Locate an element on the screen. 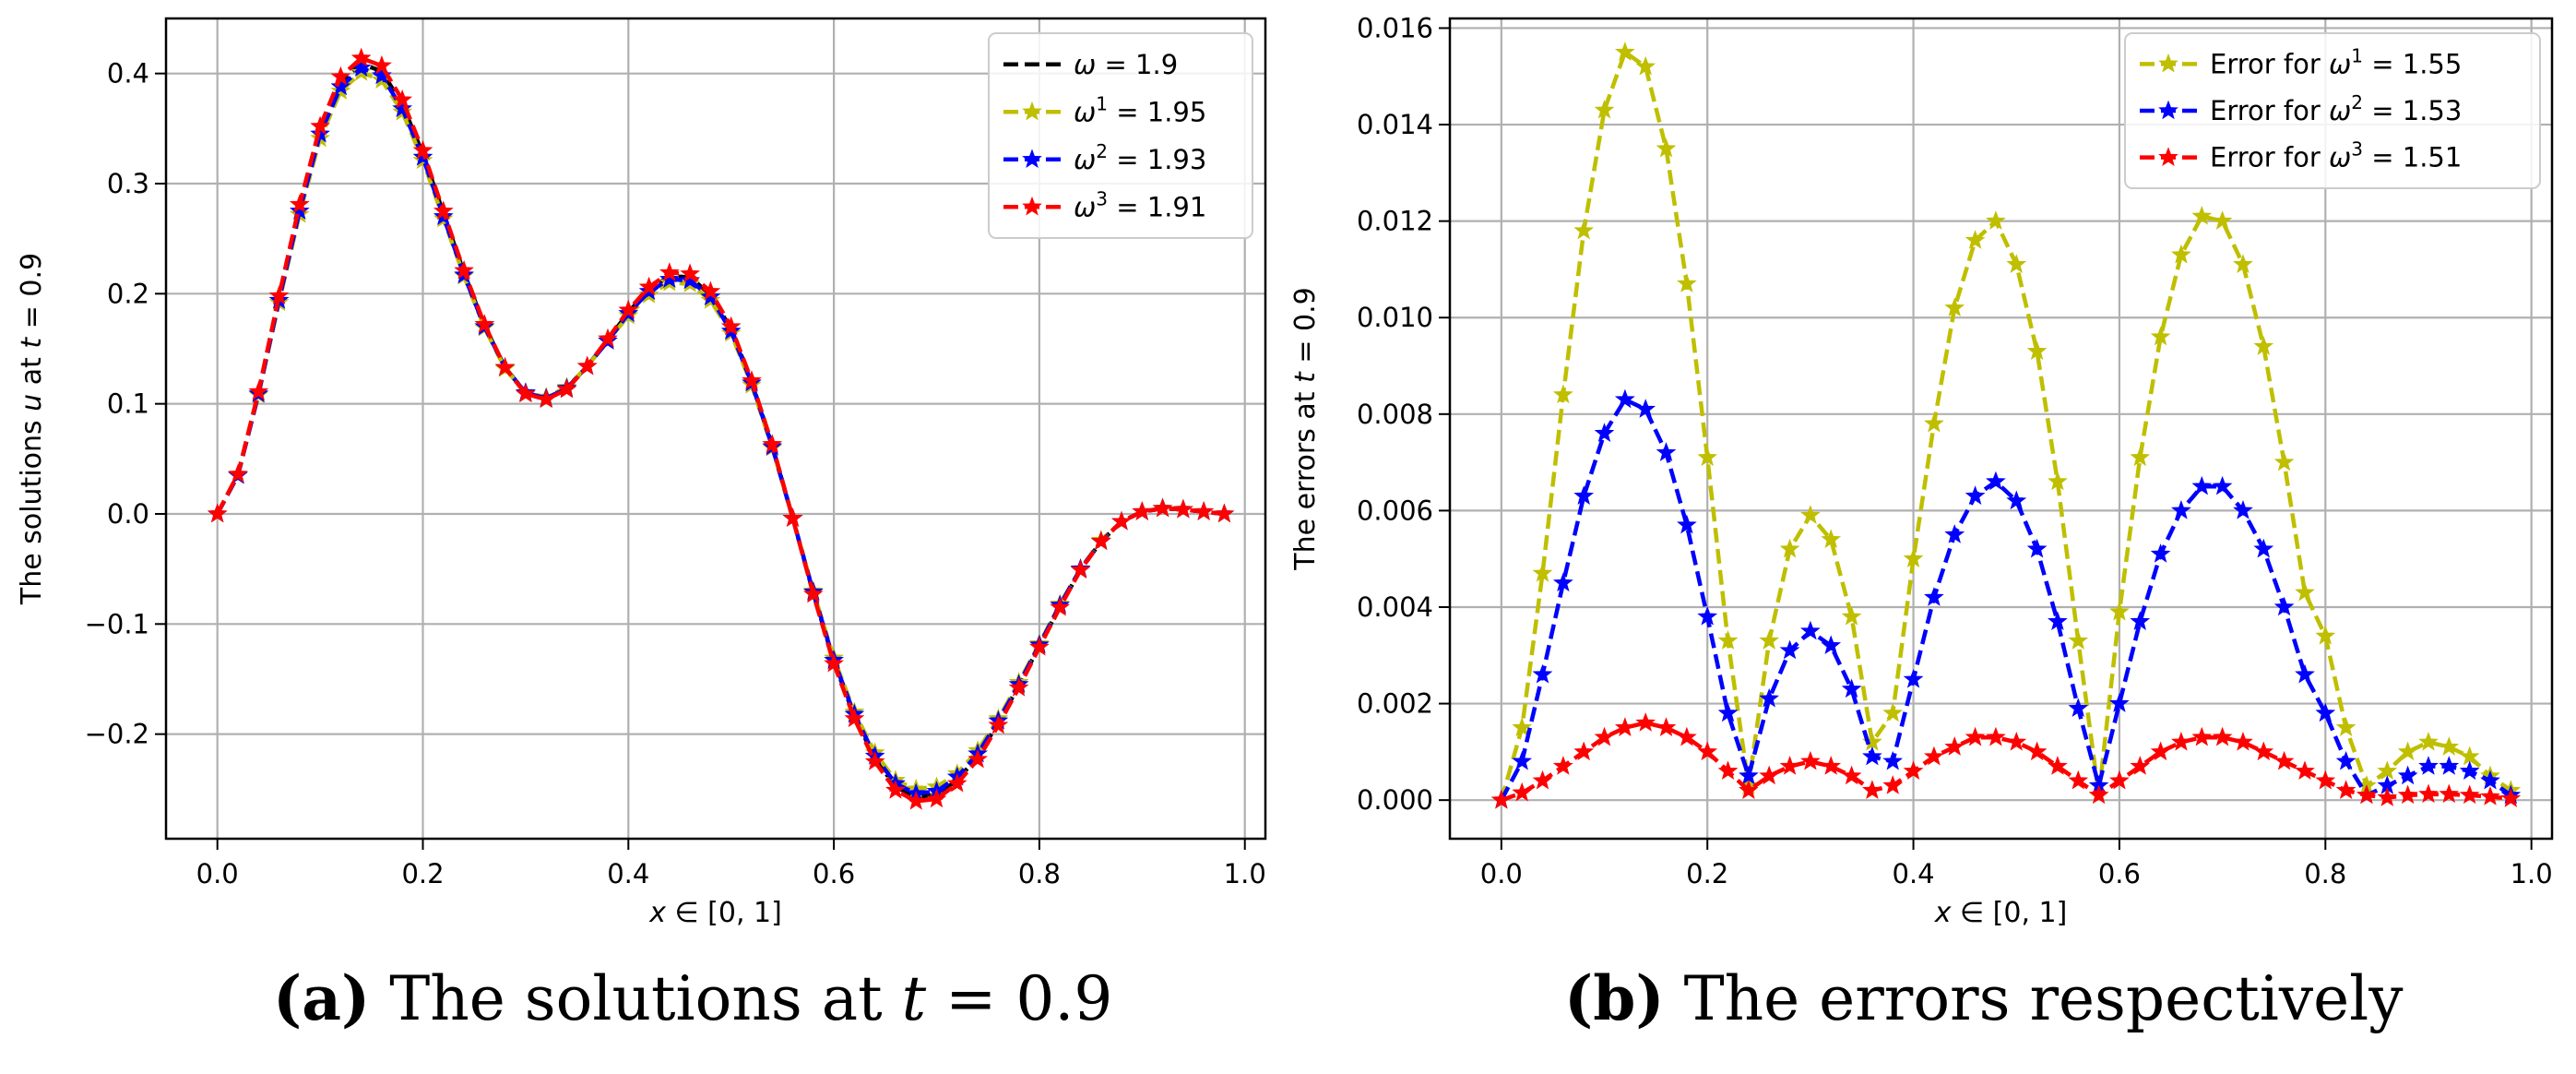 The height and width of the screenshot is (1074, 2576). caption-a-label: (a) is located at coordinates (322, 998).